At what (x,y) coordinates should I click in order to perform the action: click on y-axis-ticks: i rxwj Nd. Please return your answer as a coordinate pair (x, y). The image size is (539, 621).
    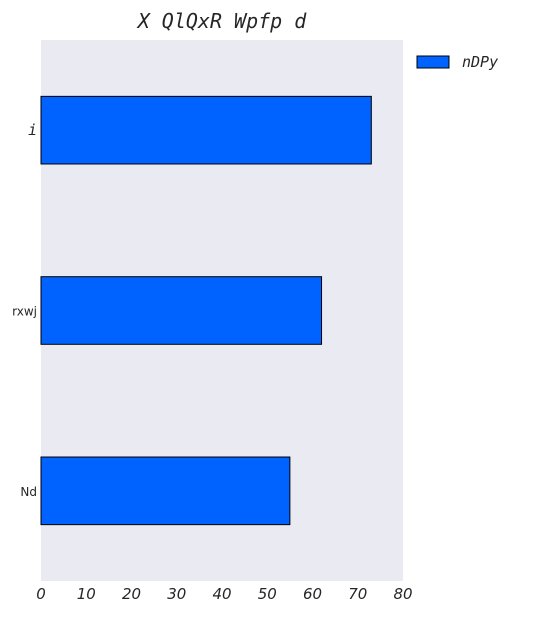
    Looking at the image, I should click on (24, 310).